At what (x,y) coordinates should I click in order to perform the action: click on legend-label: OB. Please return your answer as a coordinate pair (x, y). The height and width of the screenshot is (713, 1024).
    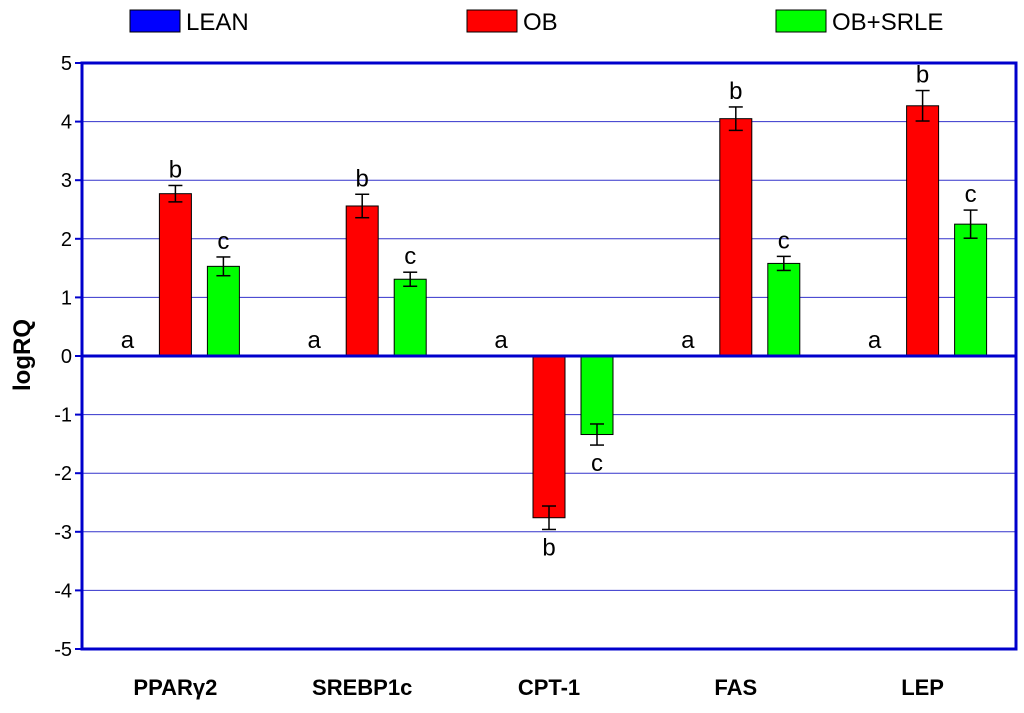
    Looking at the image, I should click on (540, 22).